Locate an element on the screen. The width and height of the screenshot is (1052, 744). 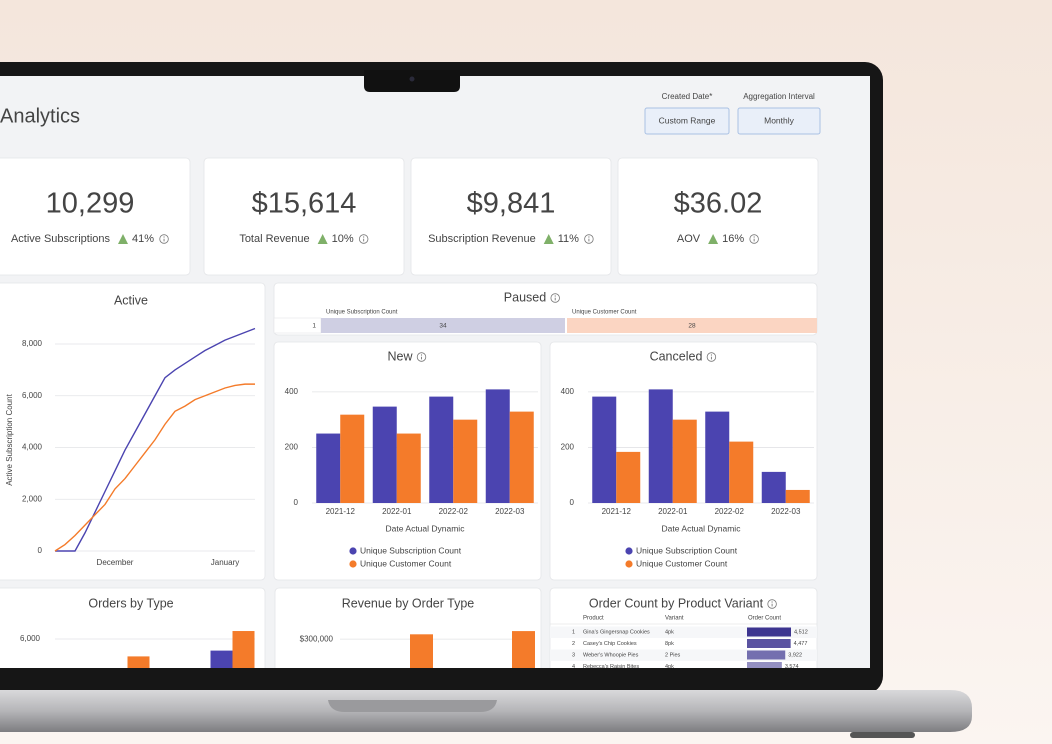
filter-button-text: Custom Range is located at coordinates (687, 120).